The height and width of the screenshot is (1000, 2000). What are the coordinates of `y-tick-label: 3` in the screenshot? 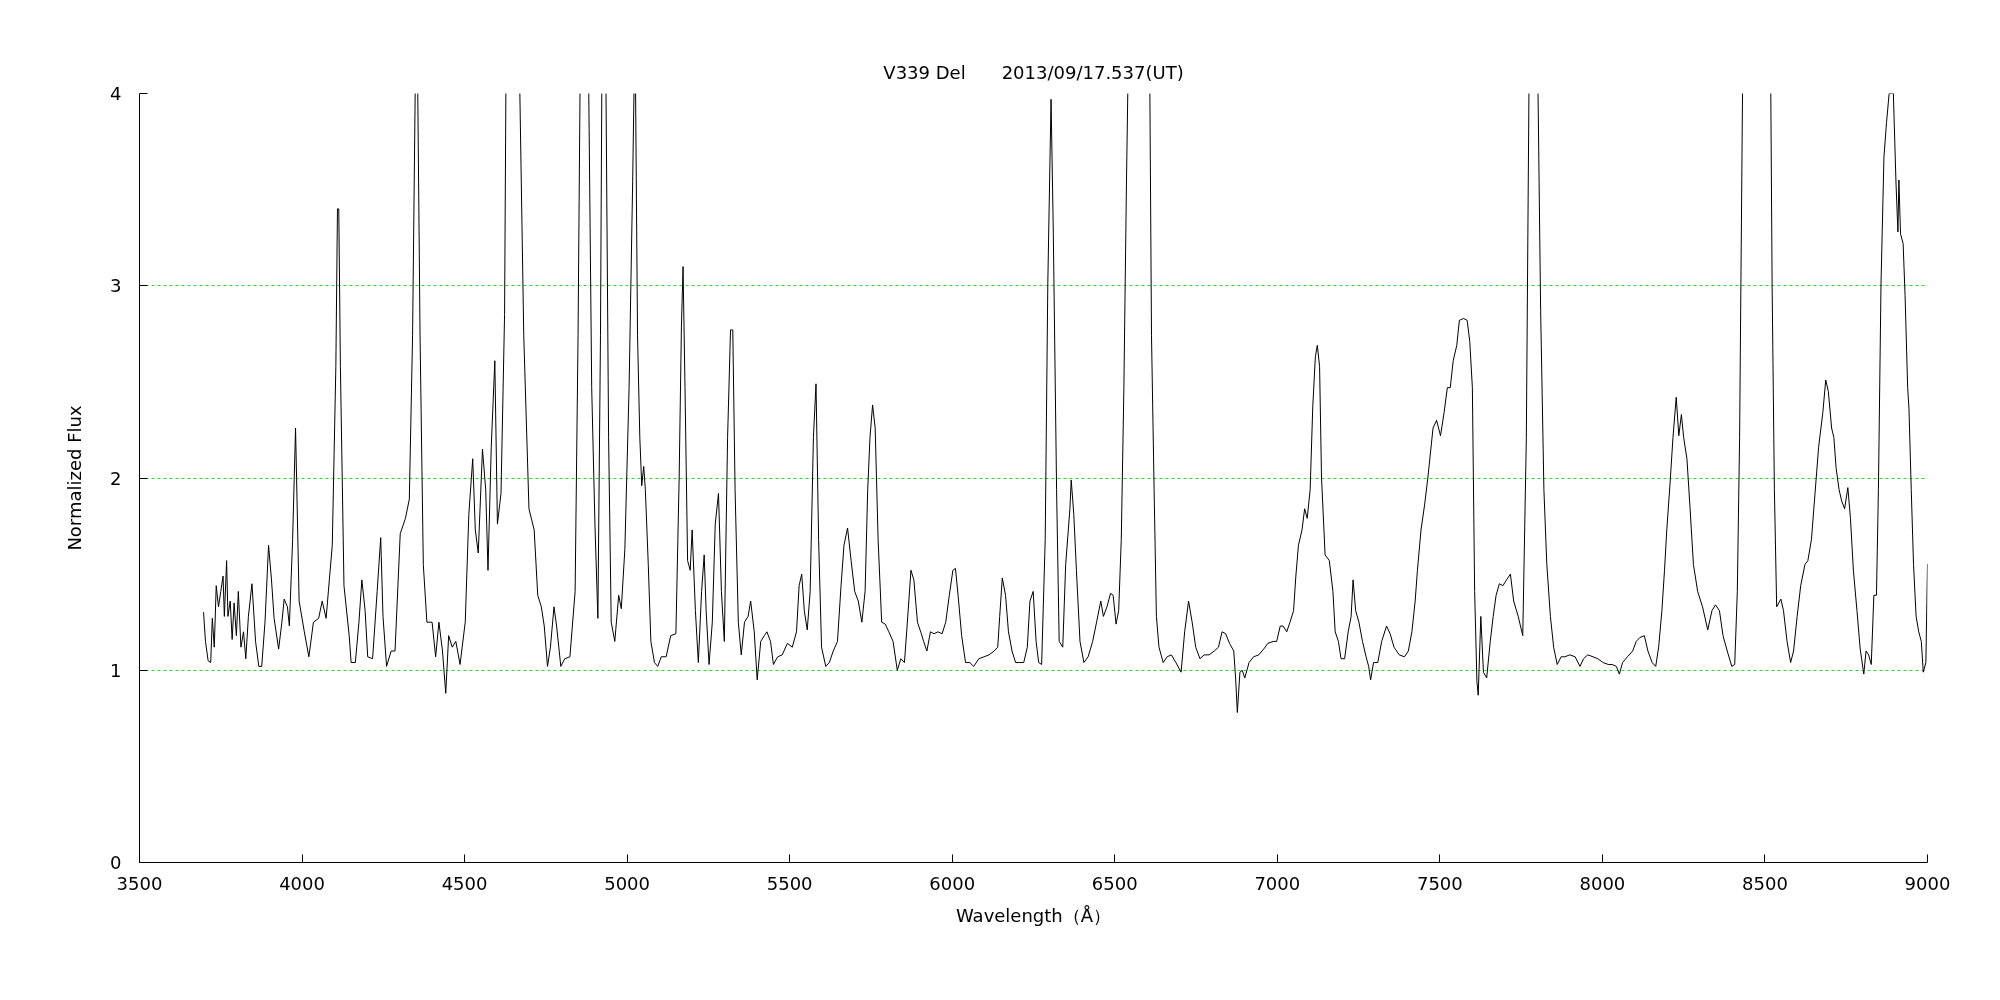 It's located at (116, 286).